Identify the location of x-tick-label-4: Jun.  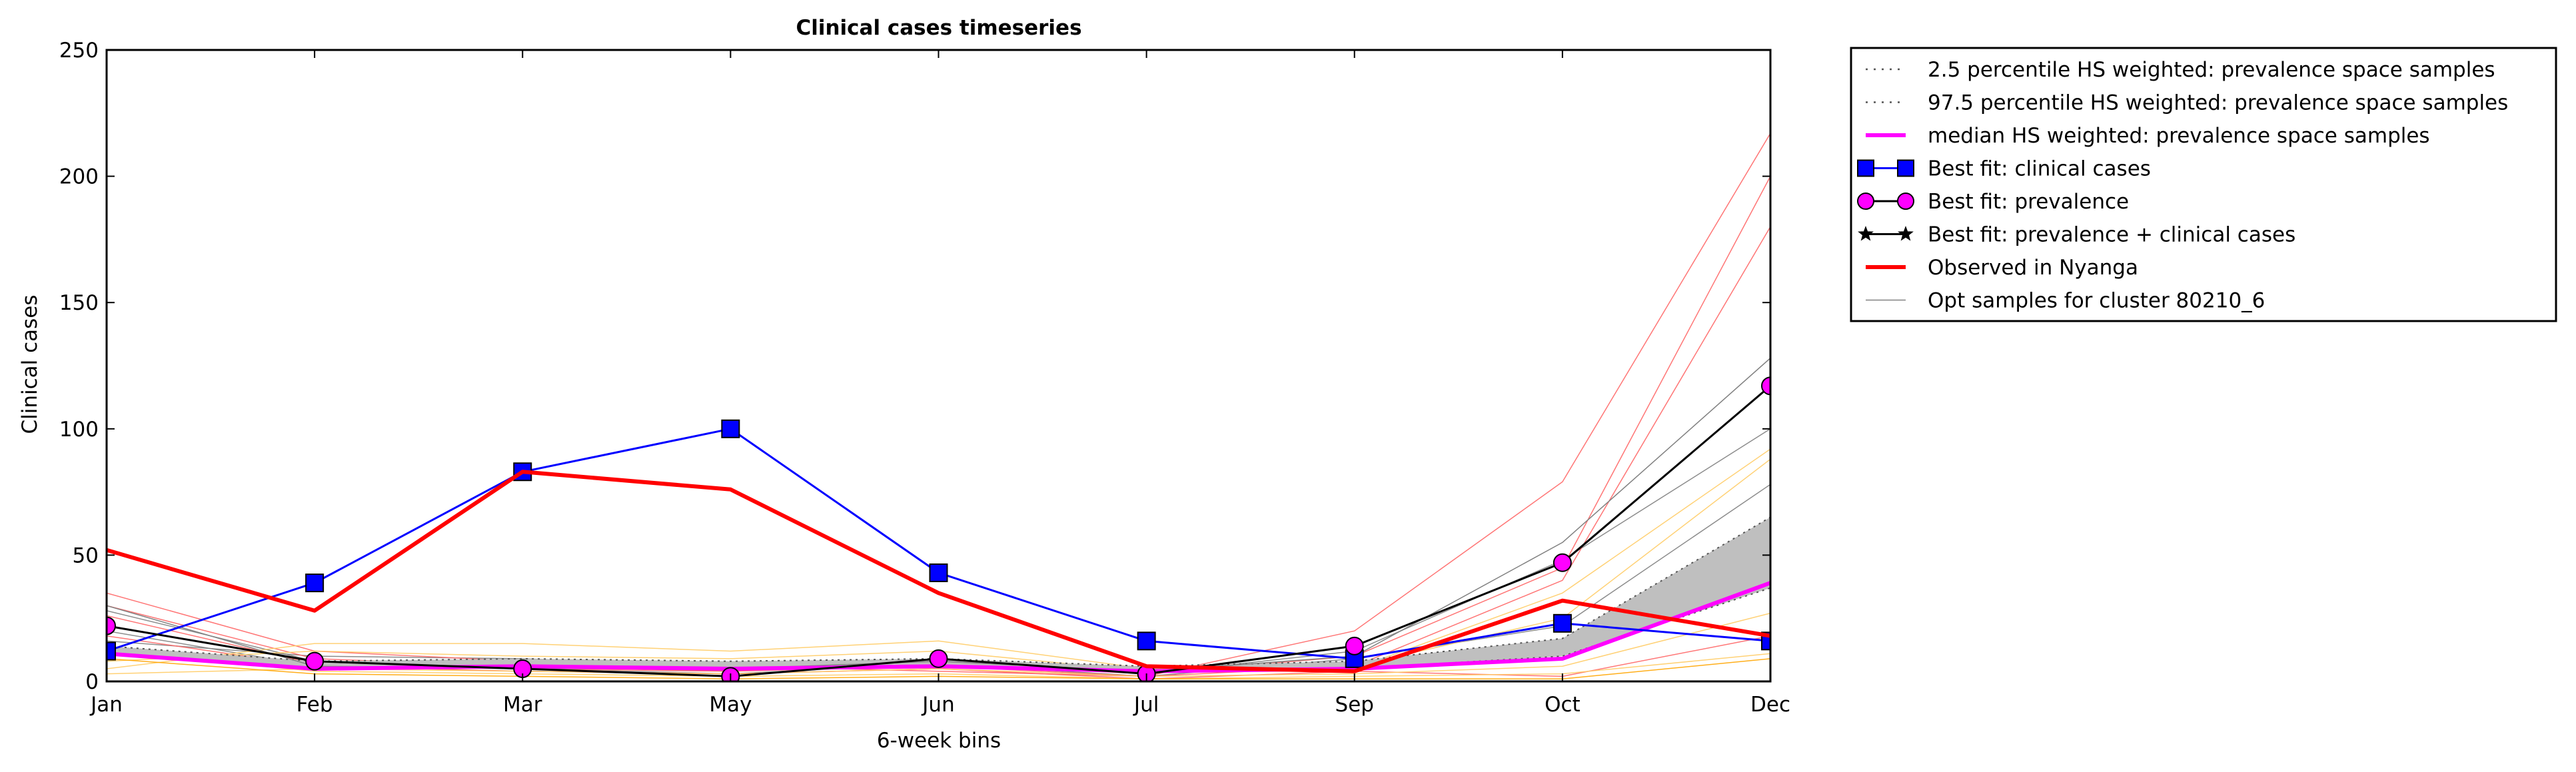
(938, 705).